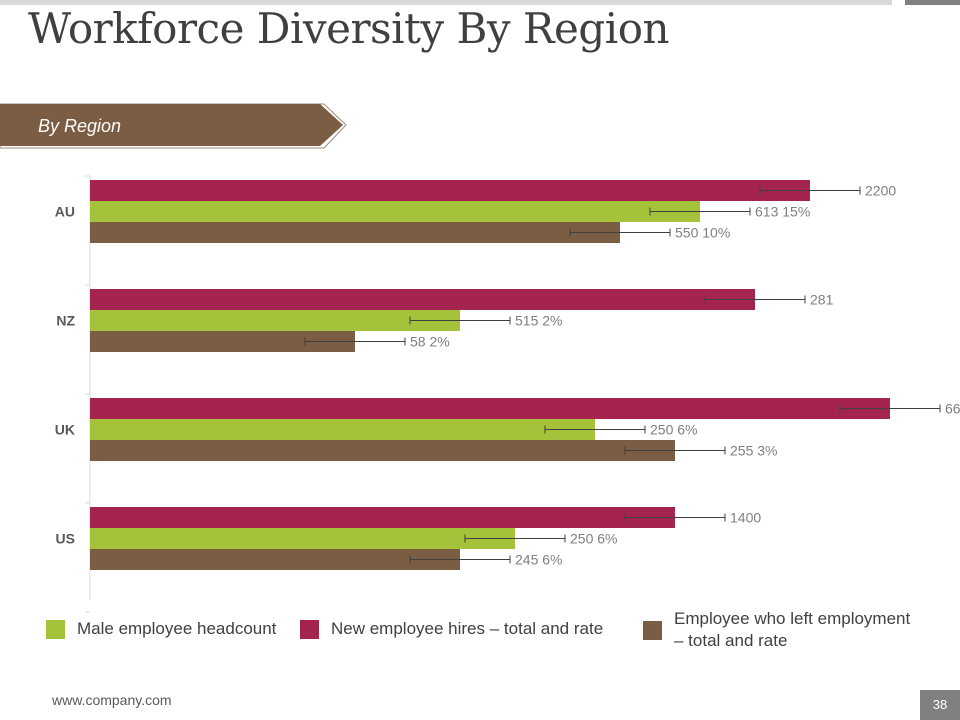  I want to click on data-label-nz-0: 281, so click(822, 300).